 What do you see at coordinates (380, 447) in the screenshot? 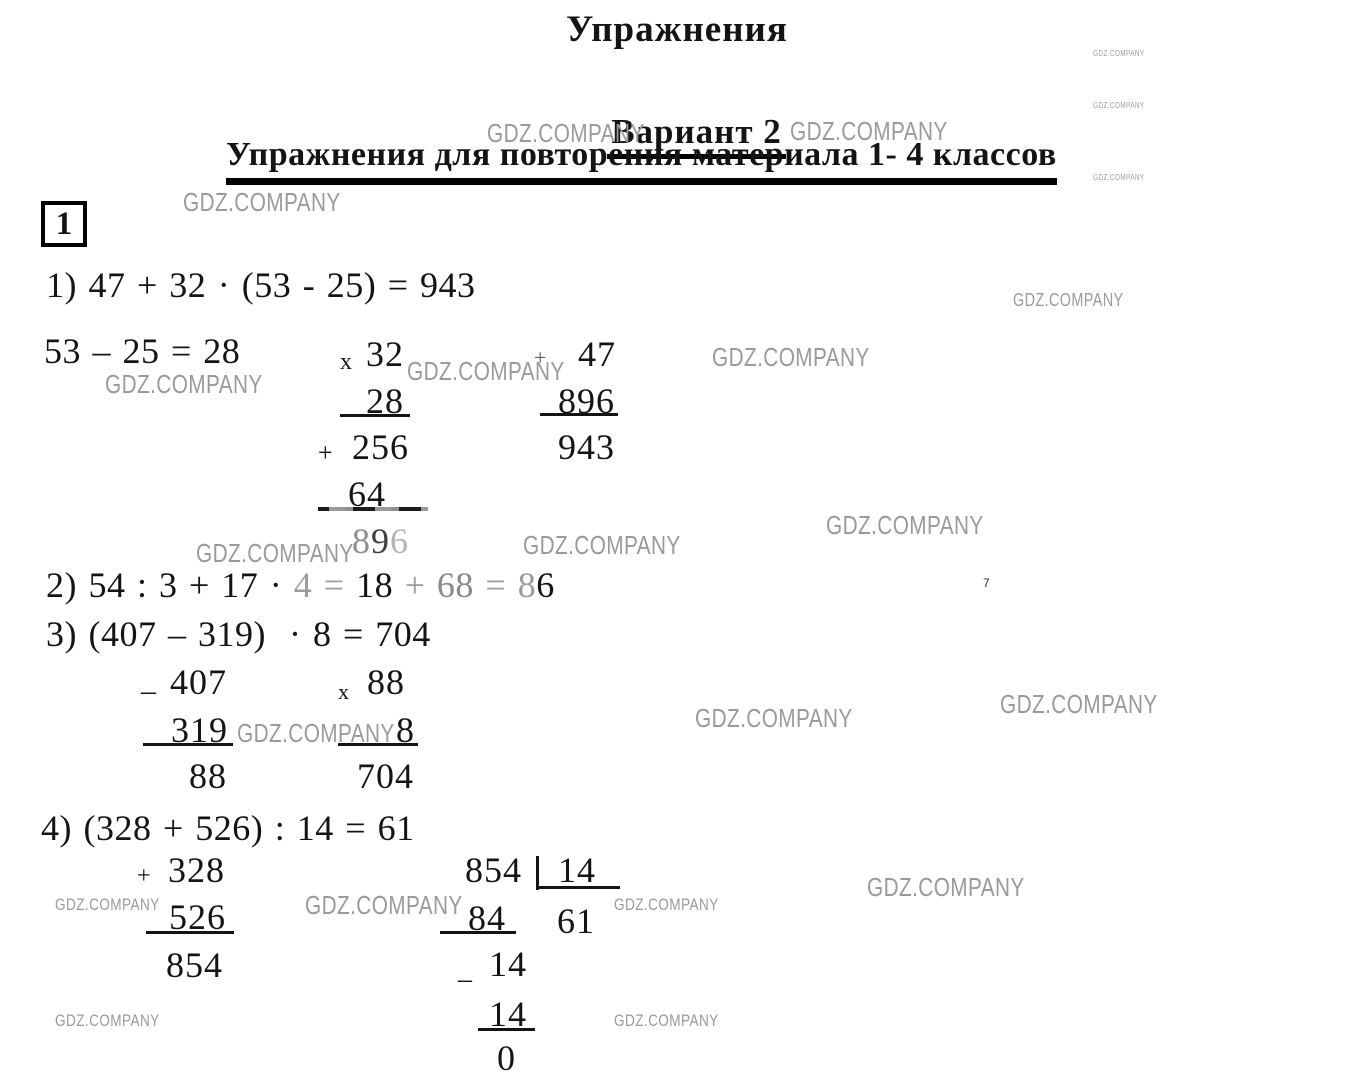
I see `partial-product-1: 256` at bounding box center [380, 447].